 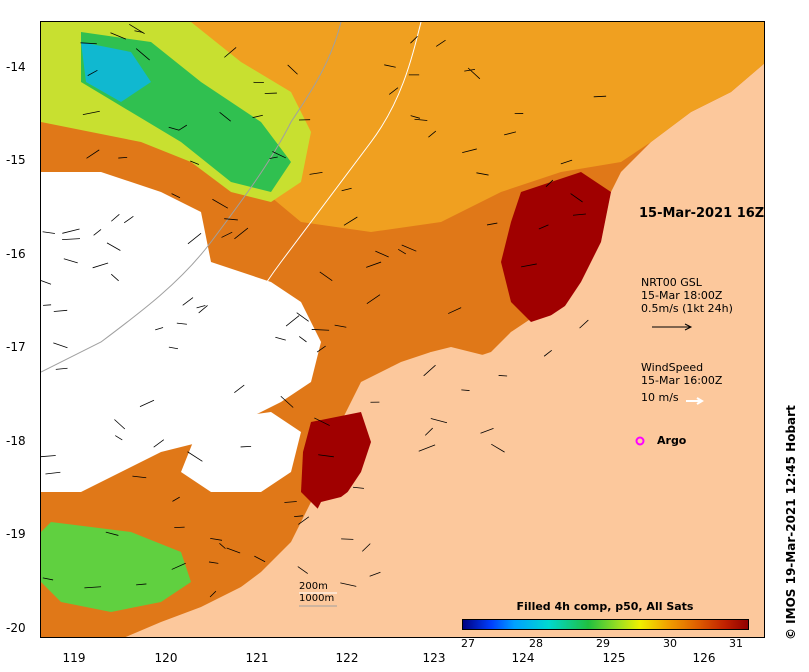 What do you see at coordinates (660, 397) in the screenshot?
I see `wind-legend-scale: 10 m/s` at bounding box center [660, 397].